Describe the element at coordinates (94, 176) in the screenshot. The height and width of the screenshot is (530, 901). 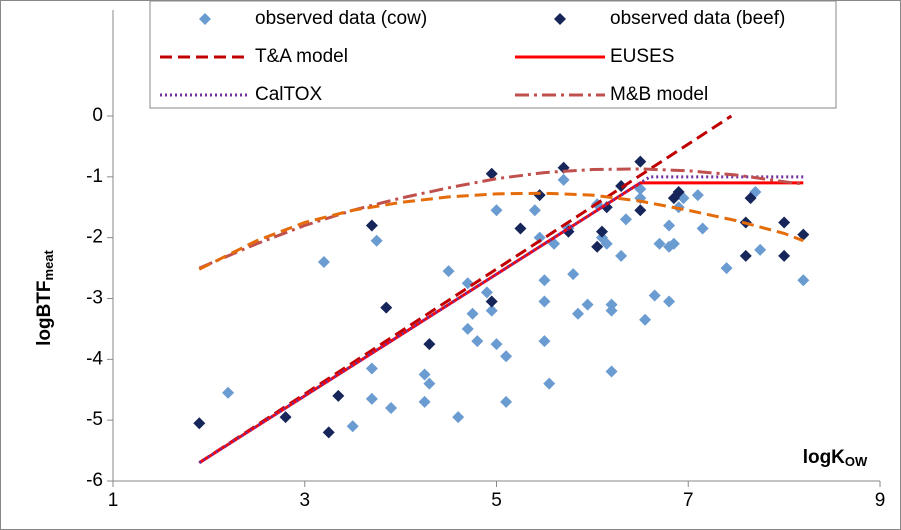
I see `y-tick-label: -1` at that location.